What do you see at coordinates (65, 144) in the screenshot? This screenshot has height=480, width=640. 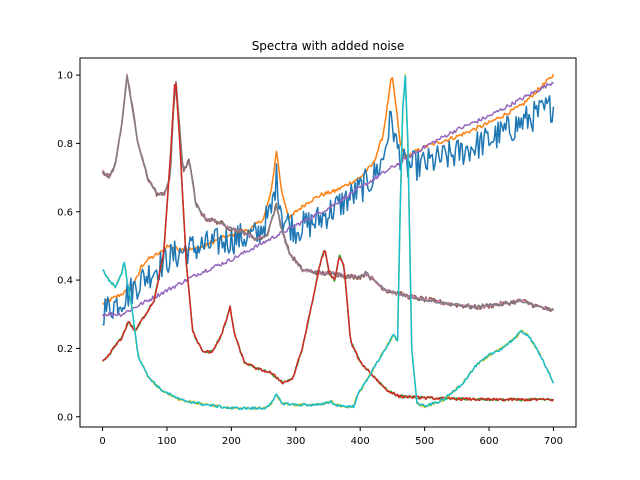 I see `y-tick-label: 0.8` at bounding box center [65, 144].